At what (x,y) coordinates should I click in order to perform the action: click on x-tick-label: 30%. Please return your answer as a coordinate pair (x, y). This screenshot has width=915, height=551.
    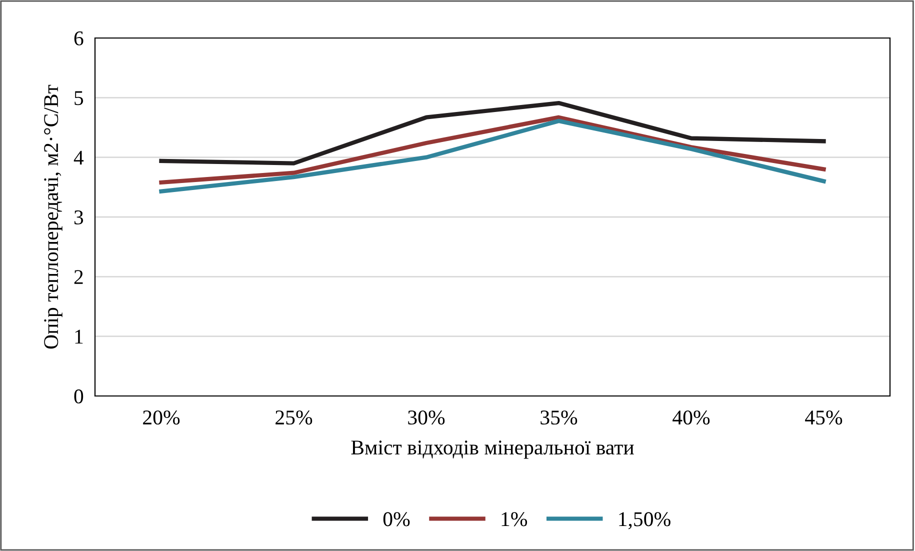
    Looking at the image, I should click on (426, 417).